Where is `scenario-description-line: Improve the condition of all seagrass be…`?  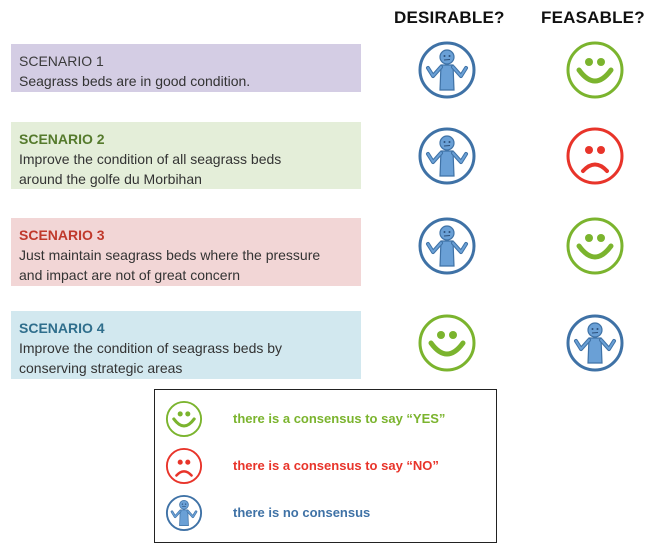 scenario-description-line: Improve the condition of all seagrass be… is located at coordinates (150, 159).